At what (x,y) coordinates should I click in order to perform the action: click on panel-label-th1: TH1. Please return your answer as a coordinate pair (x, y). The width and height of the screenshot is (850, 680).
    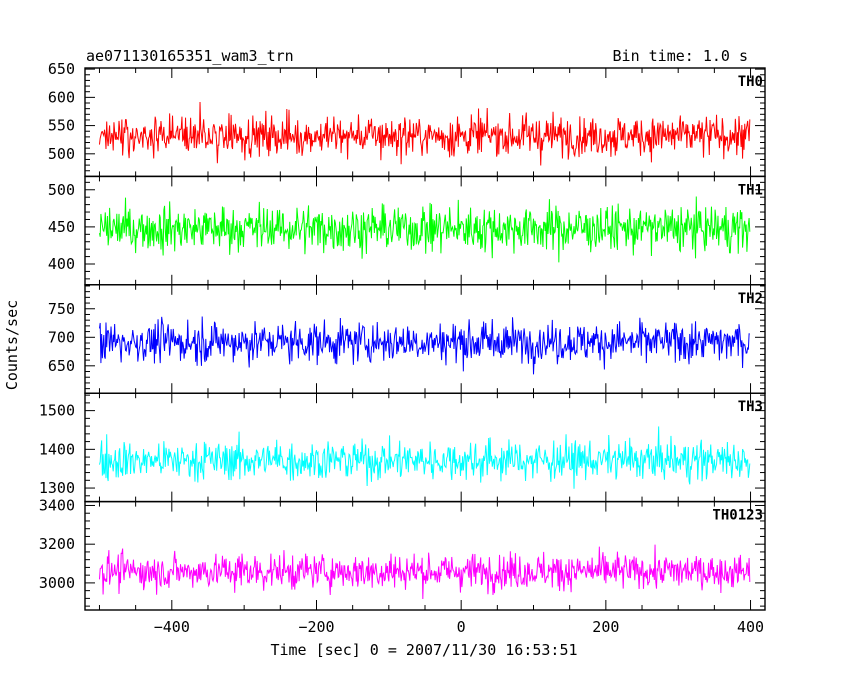
    Looking at the image, I should click on (750, 190).